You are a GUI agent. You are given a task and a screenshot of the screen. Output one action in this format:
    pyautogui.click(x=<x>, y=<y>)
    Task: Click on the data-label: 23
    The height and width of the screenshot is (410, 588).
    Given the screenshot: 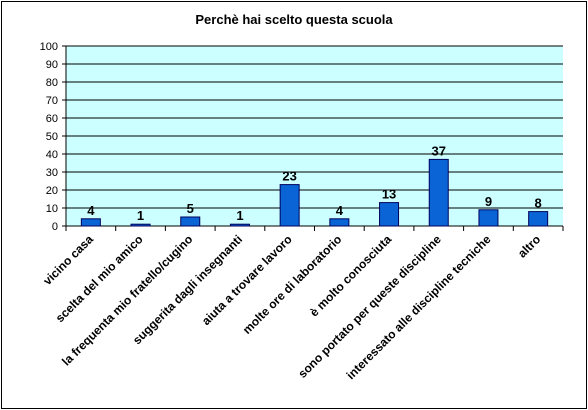 What is the action you would take?
    pyautogui.click(x=289, y=176)
    